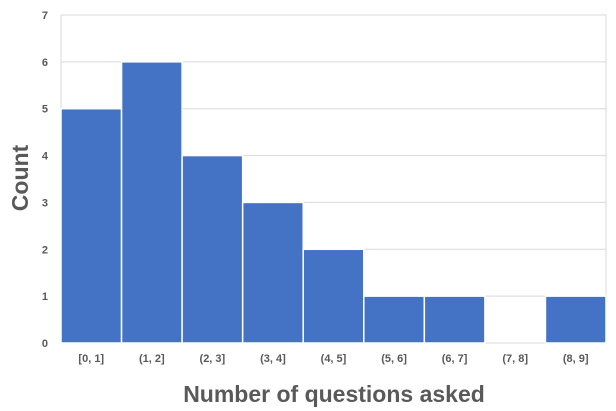 This screenshot has width=616, height=411. What do you see at coordinates (45, 297) in the screenshot?
I see `y-tick-label: 1` at bounding box center [45, 297].